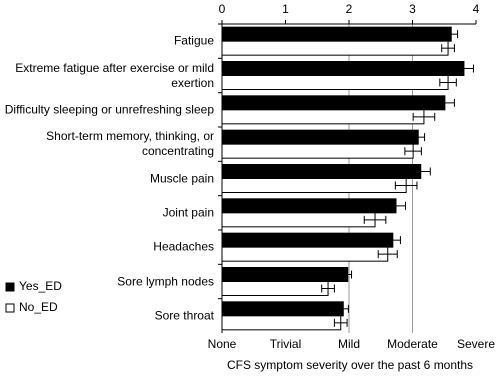 This screenshot has height=377, width=500. Describe the element at coordinates (183, 246) in the screenshot. I see `category-label: Headaches` at that location.